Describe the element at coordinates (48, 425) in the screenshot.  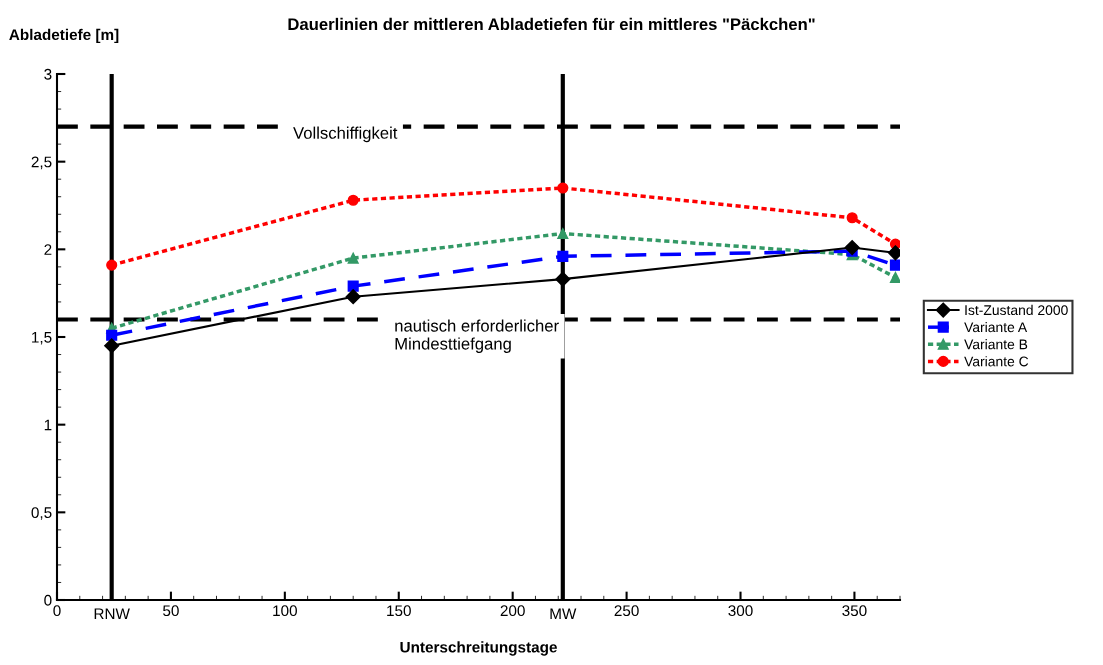
I see `y-tick-label: 1` at that location.